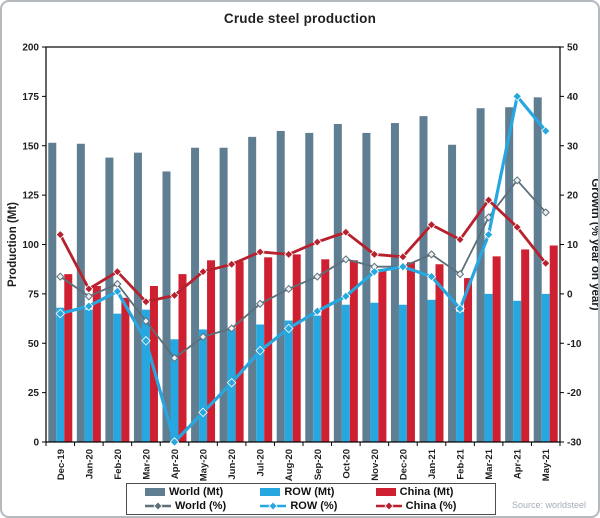  What do you see at coordinates (573, 196) in the screenshot?
I see `right-axis-tick-label: 20` at bounding box center [573, 196].